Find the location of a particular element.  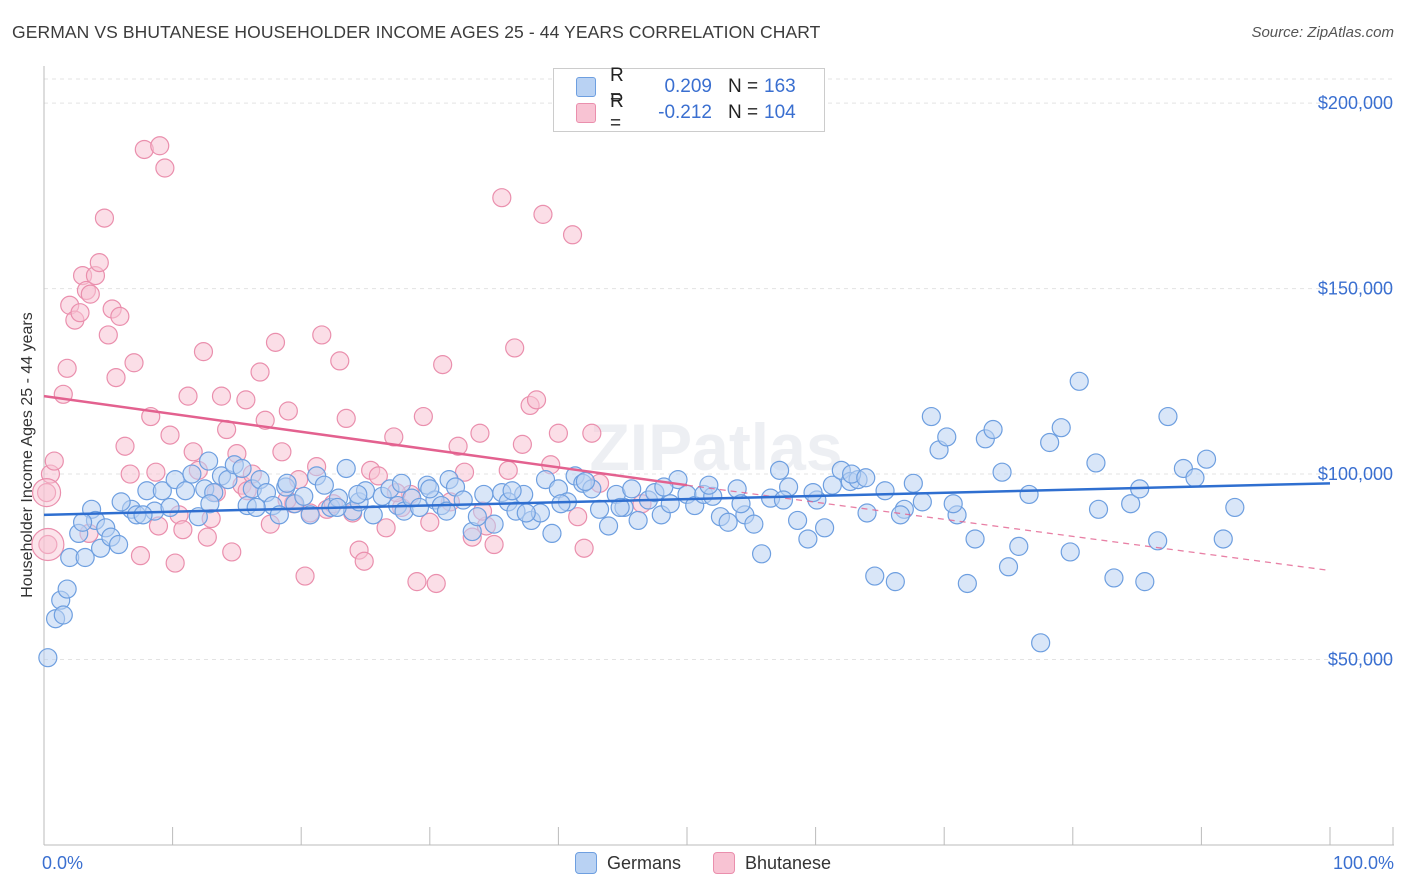

y-tick-label: $150,000 is located at coordinates (1355, 289).